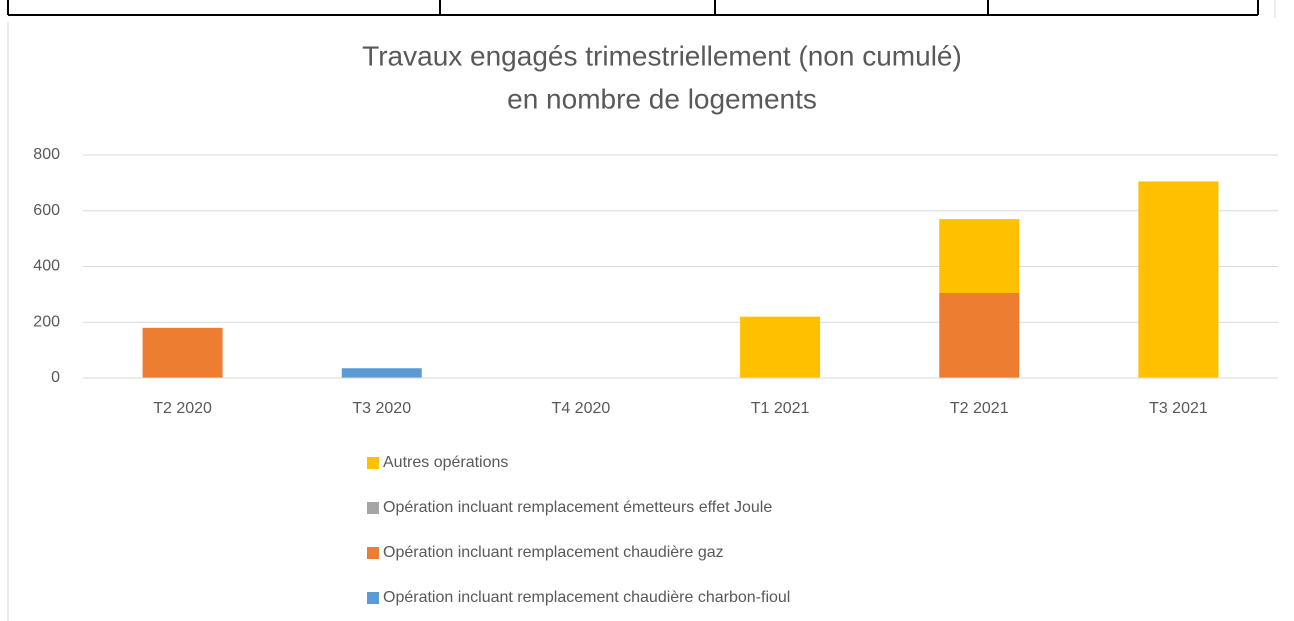  I want to click on x-tick-label: T1 2021, so click(780, 408).